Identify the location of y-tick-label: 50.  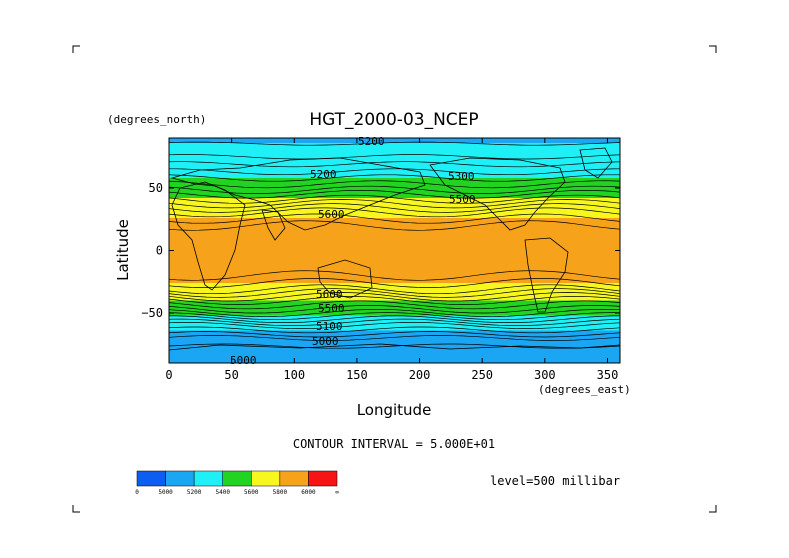
(156, 188).